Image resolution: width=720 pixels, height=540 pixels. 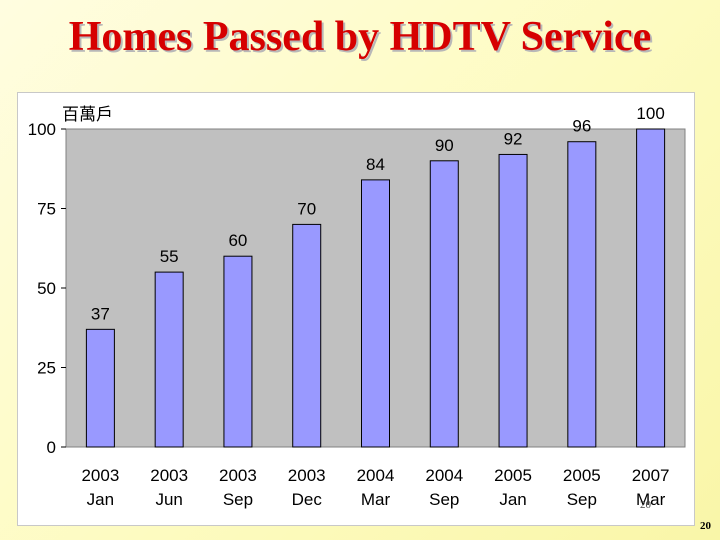 I want to click on y-tick-label: 0, so click(x=51, y=447).